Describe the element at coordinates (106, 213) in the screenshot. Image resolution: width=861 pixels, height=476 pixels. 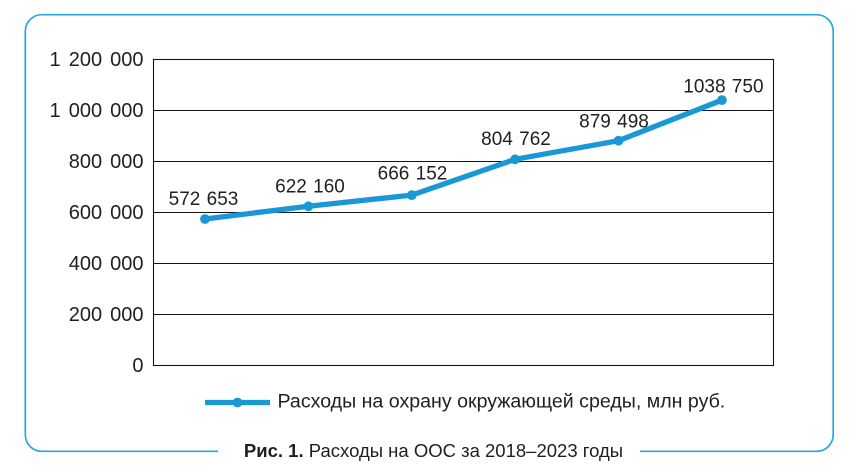
I see `svg-text: 600 000` at that location.